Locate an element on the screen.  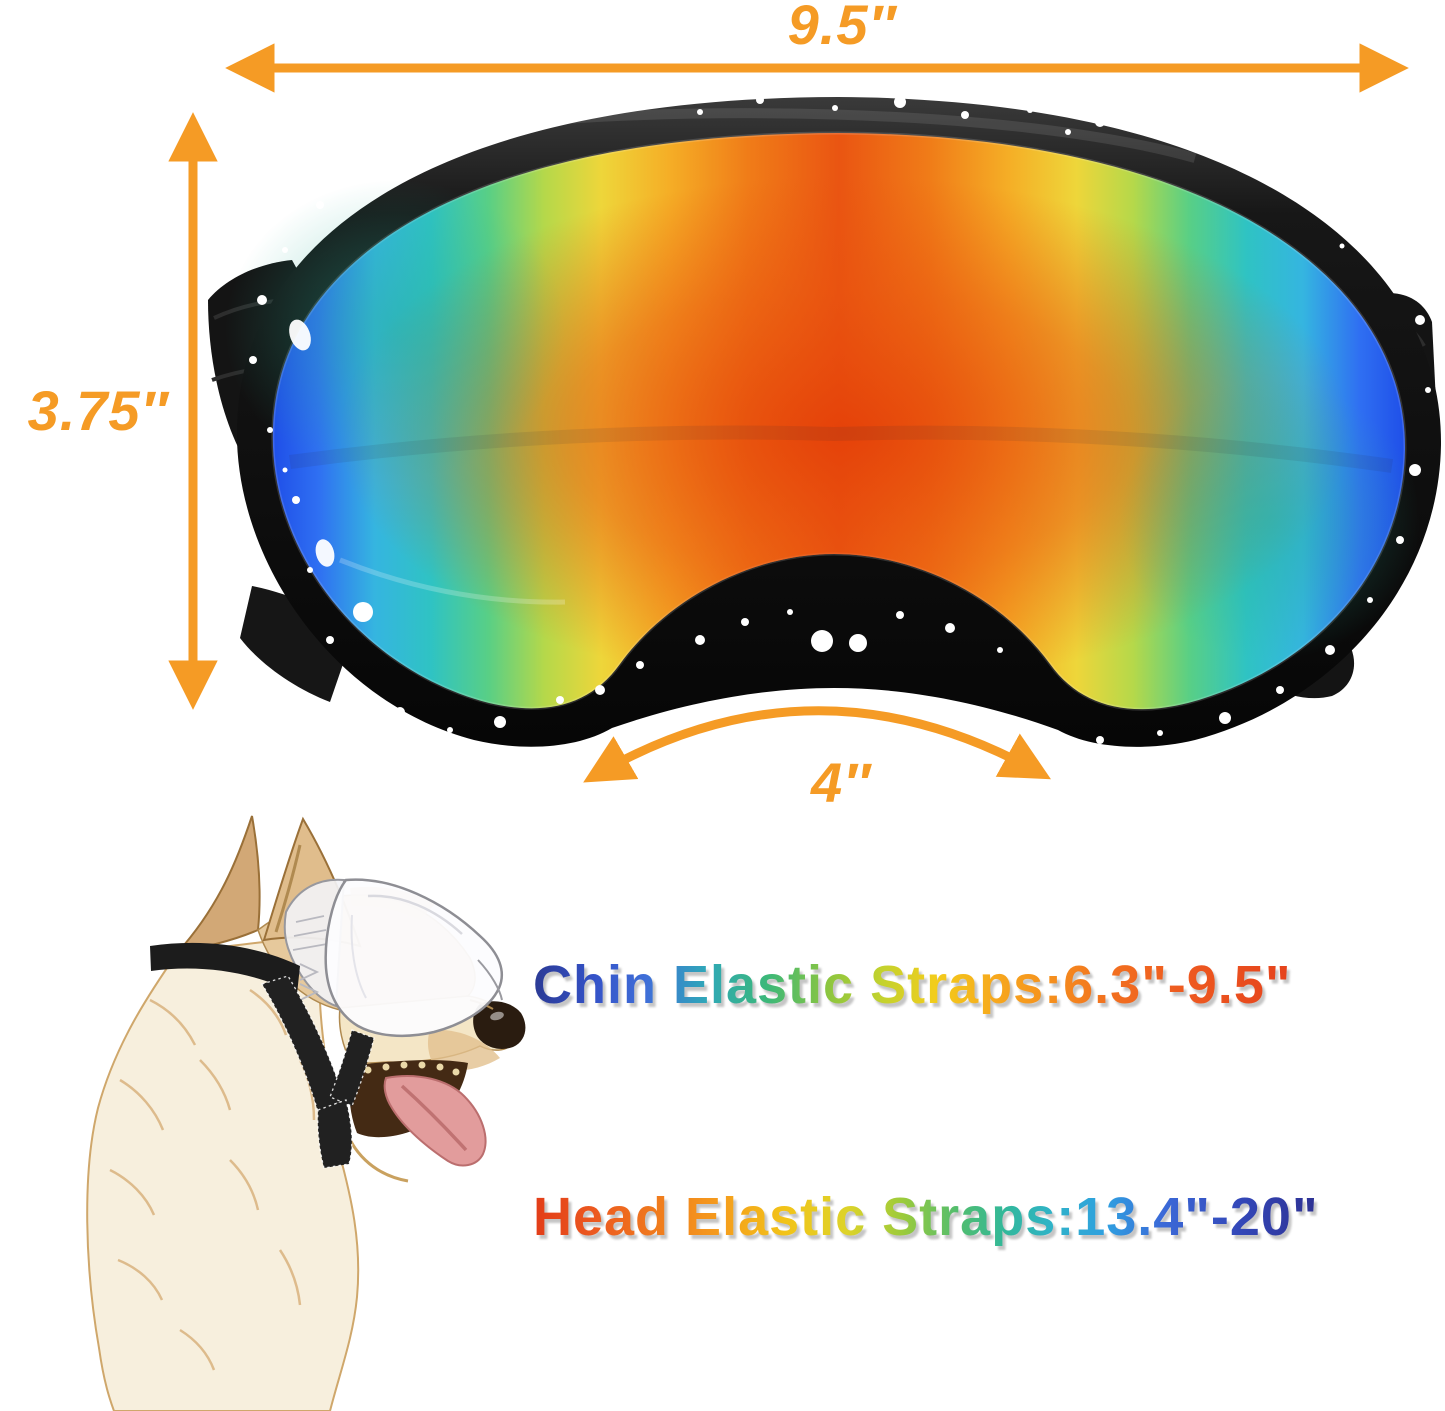
sketch-goggle is located at coordinates (393, 958).